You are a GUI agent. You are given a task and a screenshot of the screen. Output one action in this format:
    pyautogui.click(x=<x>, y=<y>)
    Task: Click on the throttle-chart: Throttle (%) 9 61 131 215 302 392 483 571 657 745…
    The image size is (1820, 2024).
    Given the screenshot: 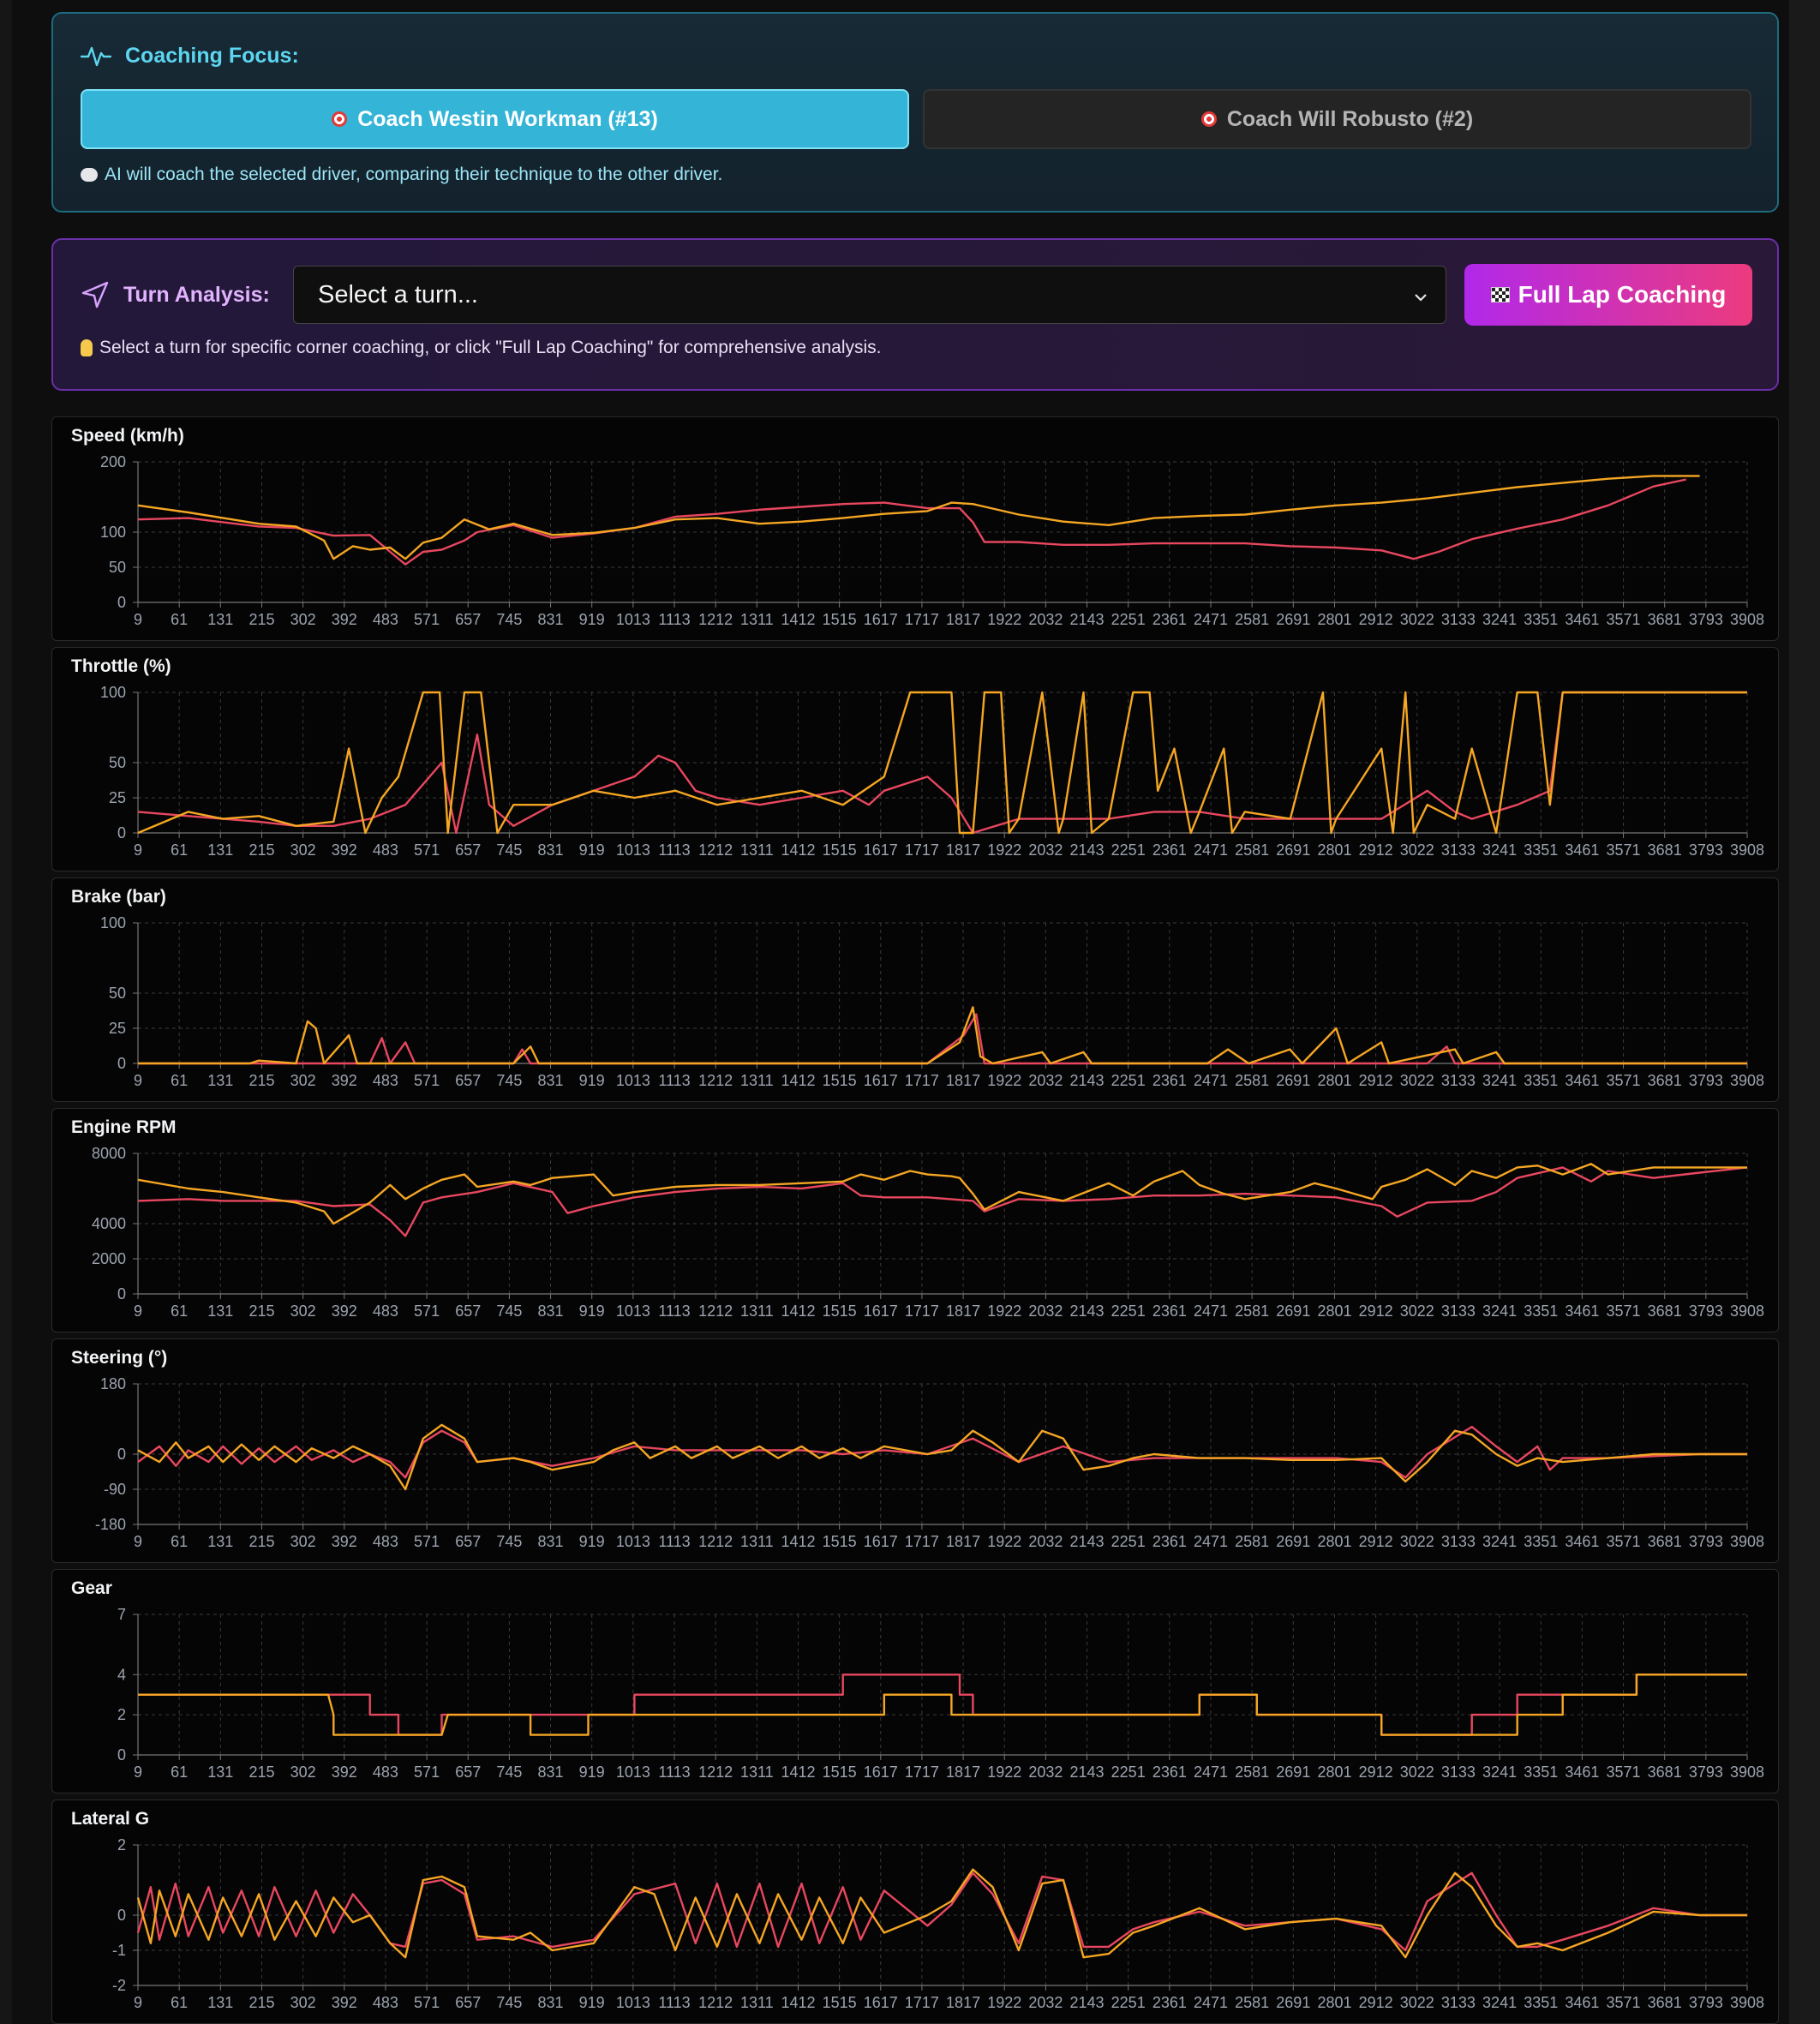 What is the action you would take?
    pyautogui.click(x=915, y=759)
    